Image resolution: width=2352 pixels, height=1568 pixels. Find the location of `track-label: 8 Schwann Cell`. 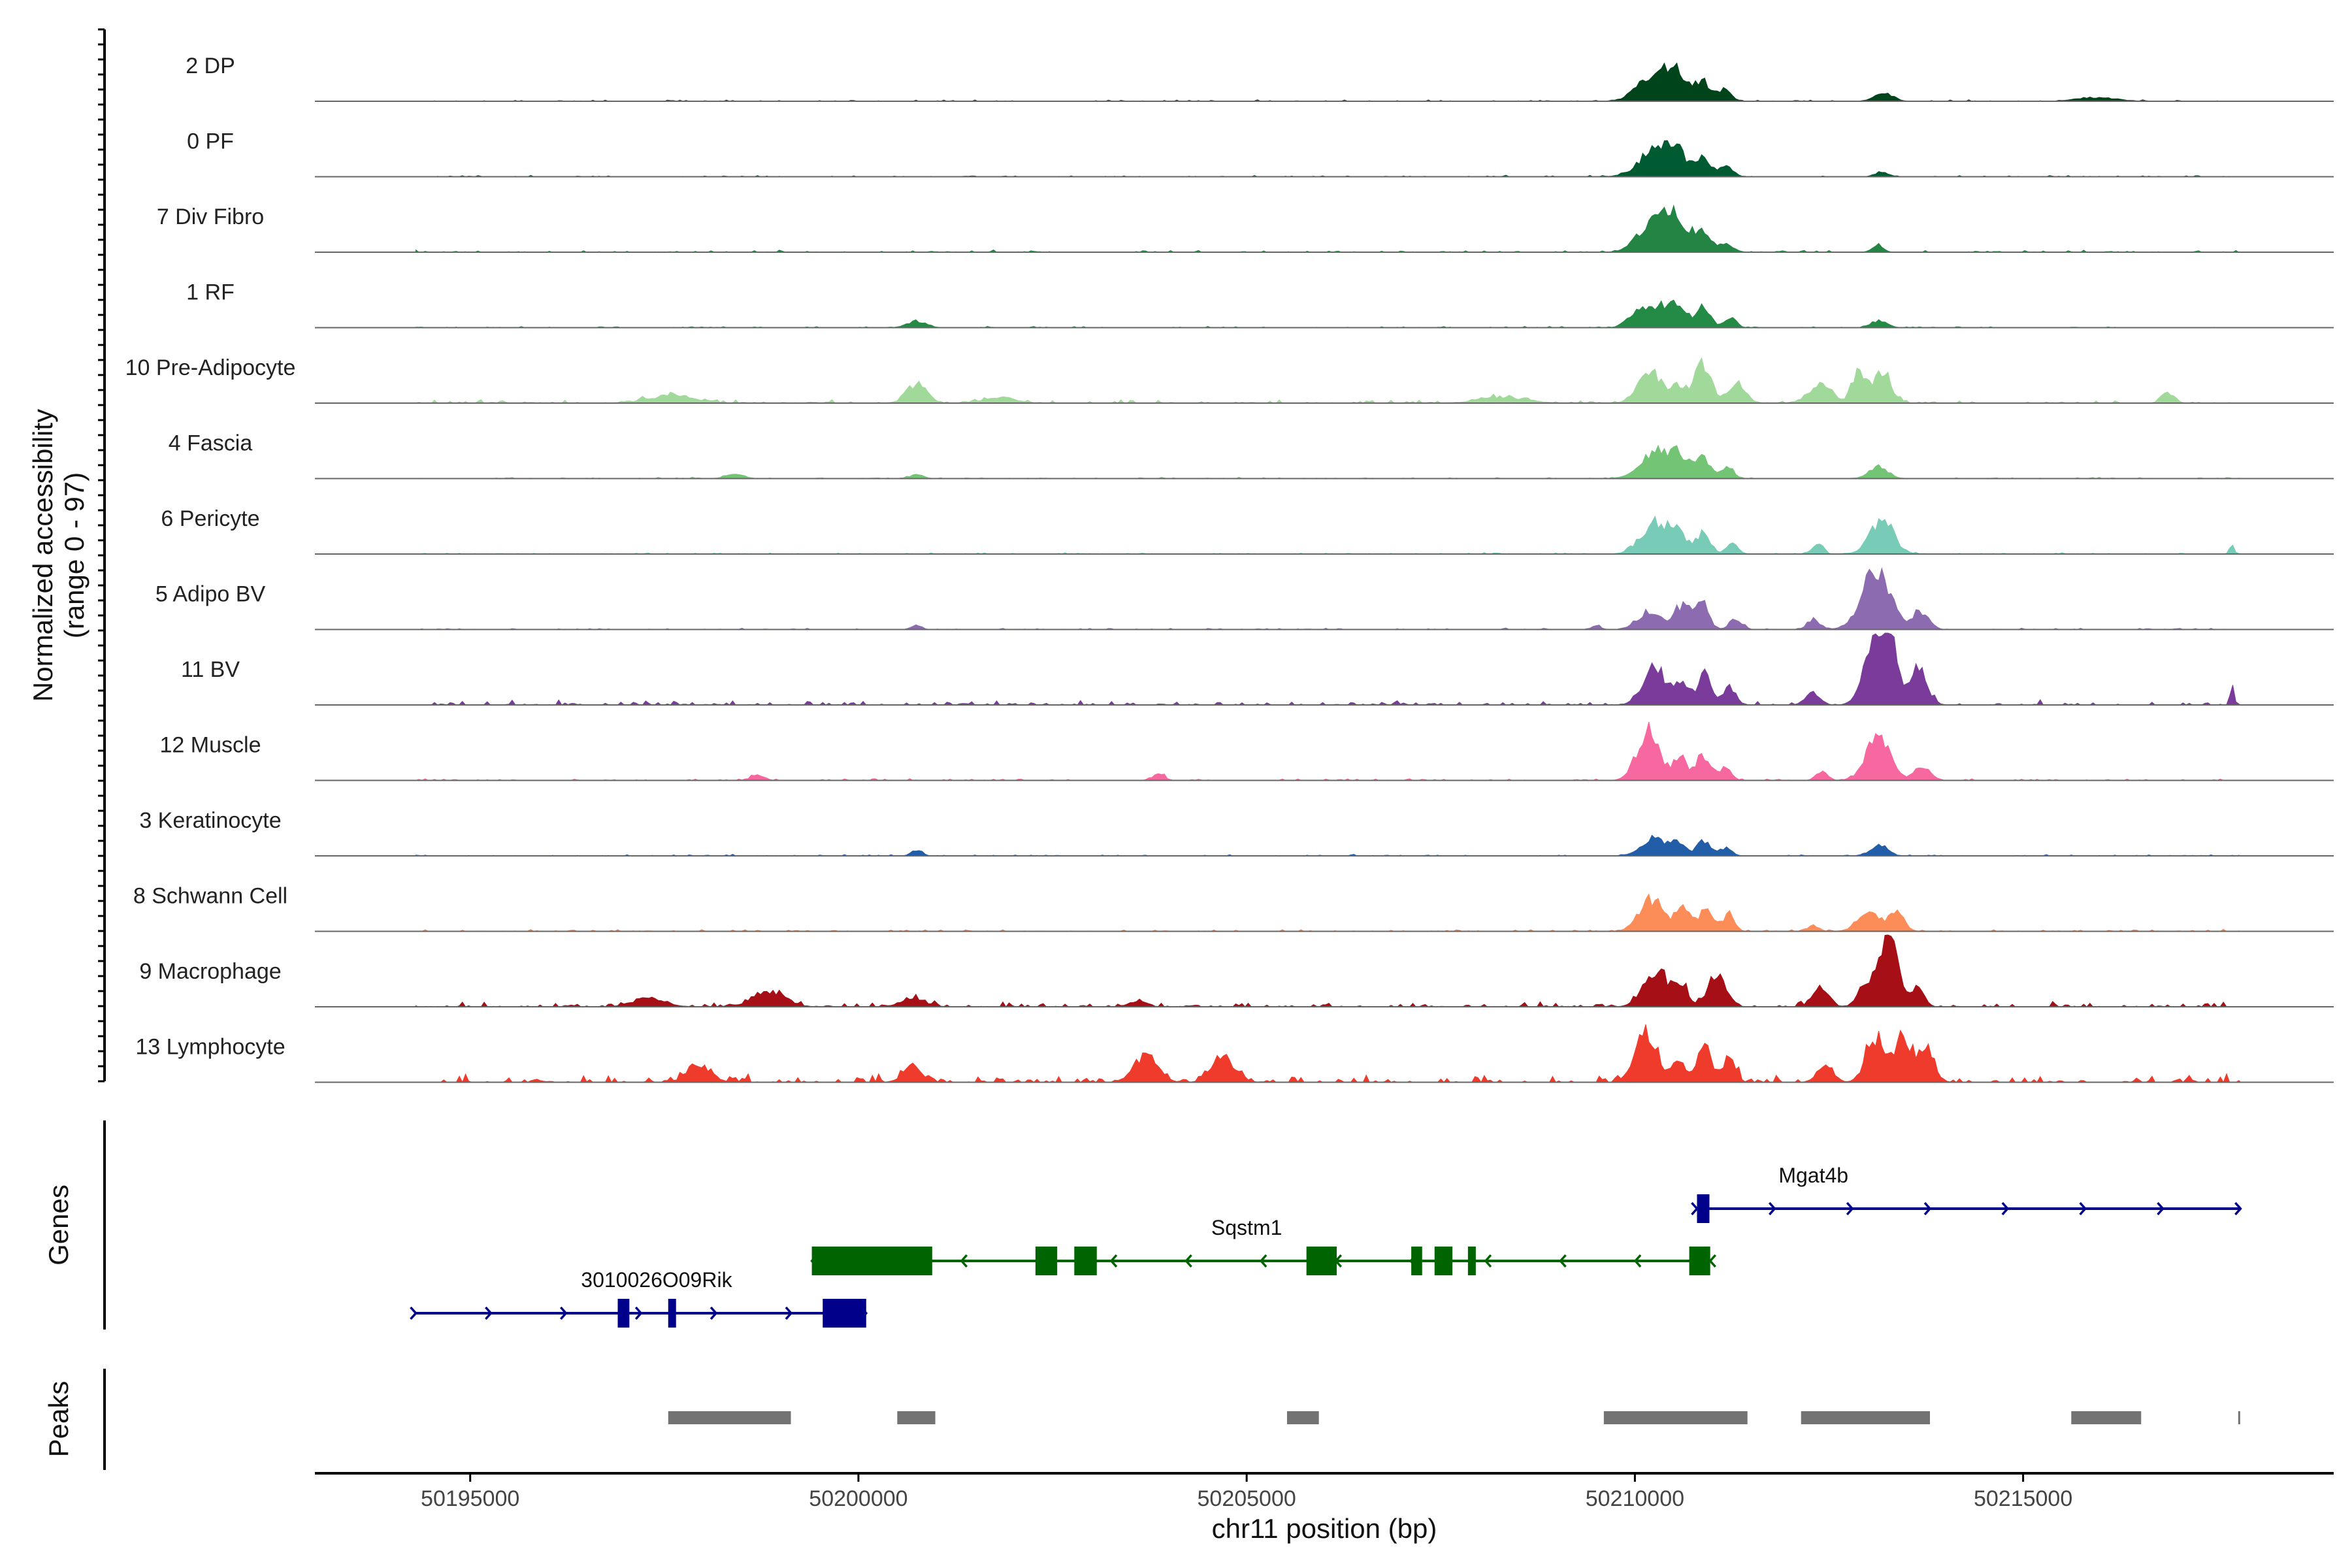

track-label: 8 Schwann Cell is located at coordinates (210, 896).